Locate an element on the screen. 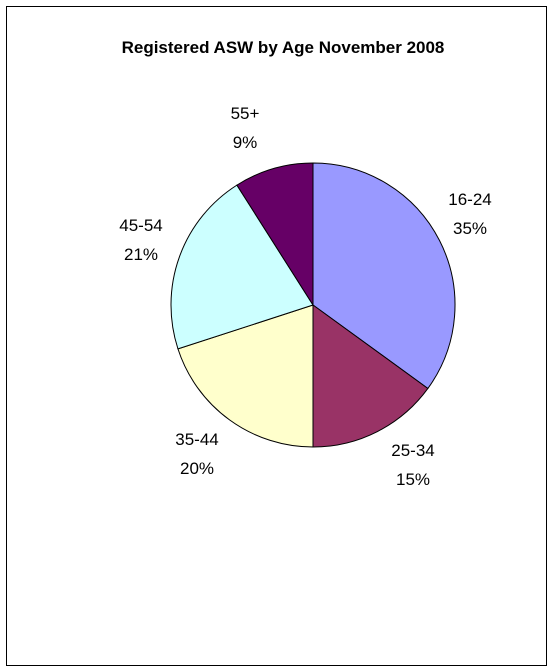 This screenshot has height=666, width=555. slice-value-16-24: 35% is located at coordinates (470, 228).